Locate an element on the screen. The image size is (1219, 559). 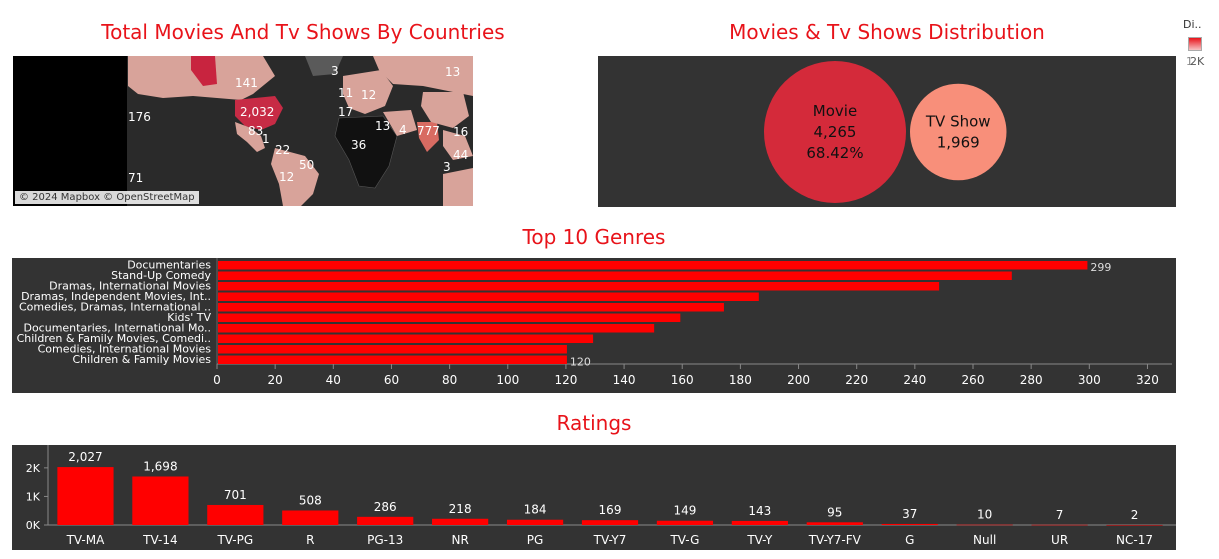
rating-category-label: TV-Y is located at coordinates (759, 540).